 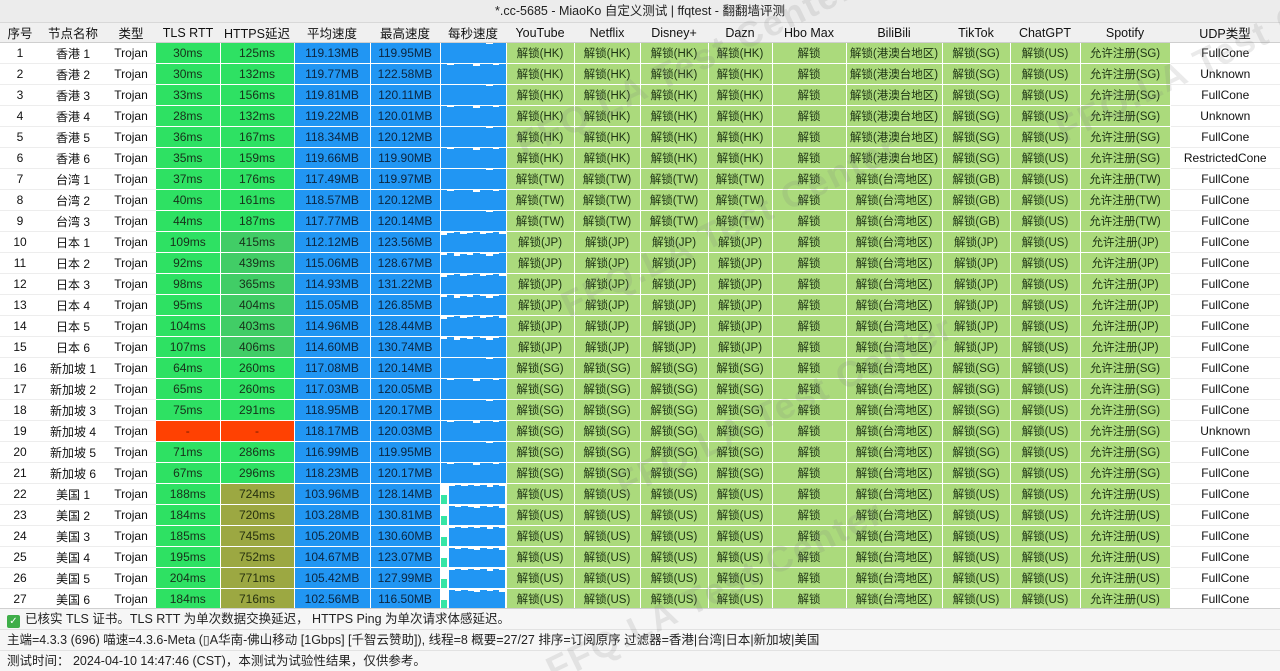 I want to click on cell-node-name: 台湾 2, so click(x=73, y=200).